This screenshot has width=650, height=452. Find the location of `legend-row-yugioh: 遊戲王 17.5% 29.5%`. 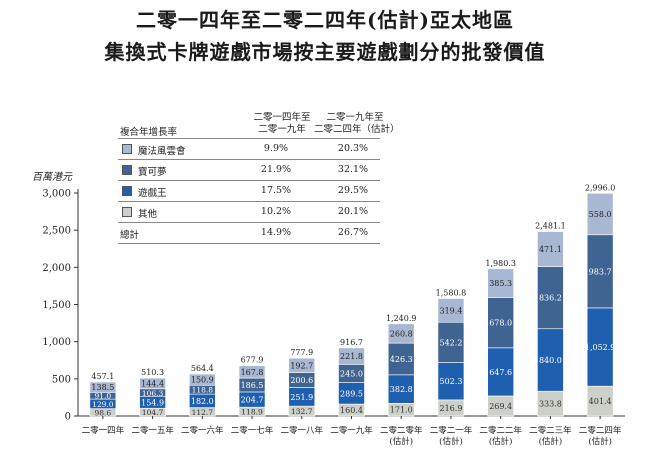

legend-row-yugioh: 遊戲王 17.5% 29.5% is located at coordinates (249, 190).